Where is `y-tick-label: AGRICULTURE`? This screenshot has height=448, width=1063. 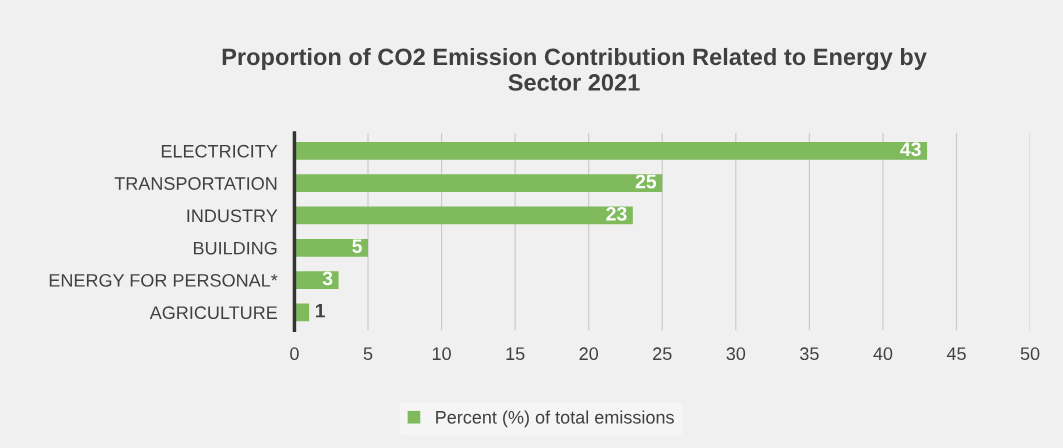
y-tick-label: AGRICULTURE is located at coordinates (213, 313).